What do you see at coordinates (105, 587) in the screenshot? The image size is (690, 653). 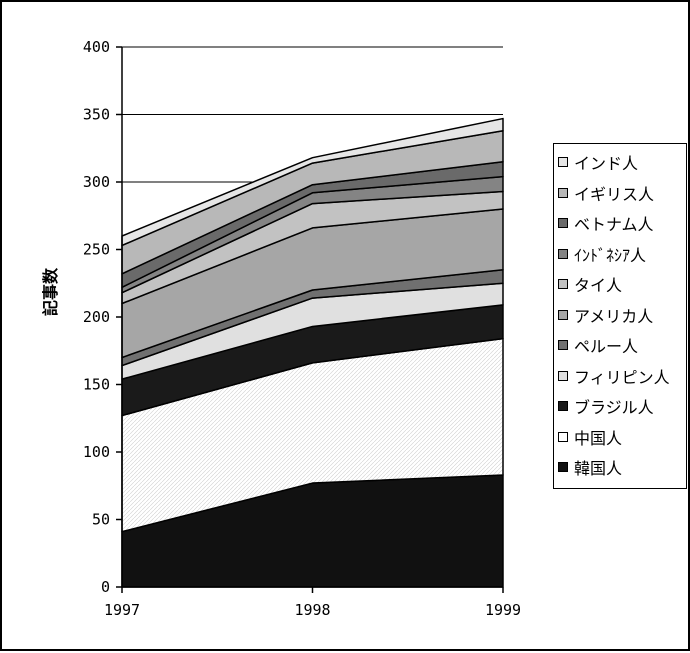 I see `y-tick-label: 0` at bounding box center [105, 587].